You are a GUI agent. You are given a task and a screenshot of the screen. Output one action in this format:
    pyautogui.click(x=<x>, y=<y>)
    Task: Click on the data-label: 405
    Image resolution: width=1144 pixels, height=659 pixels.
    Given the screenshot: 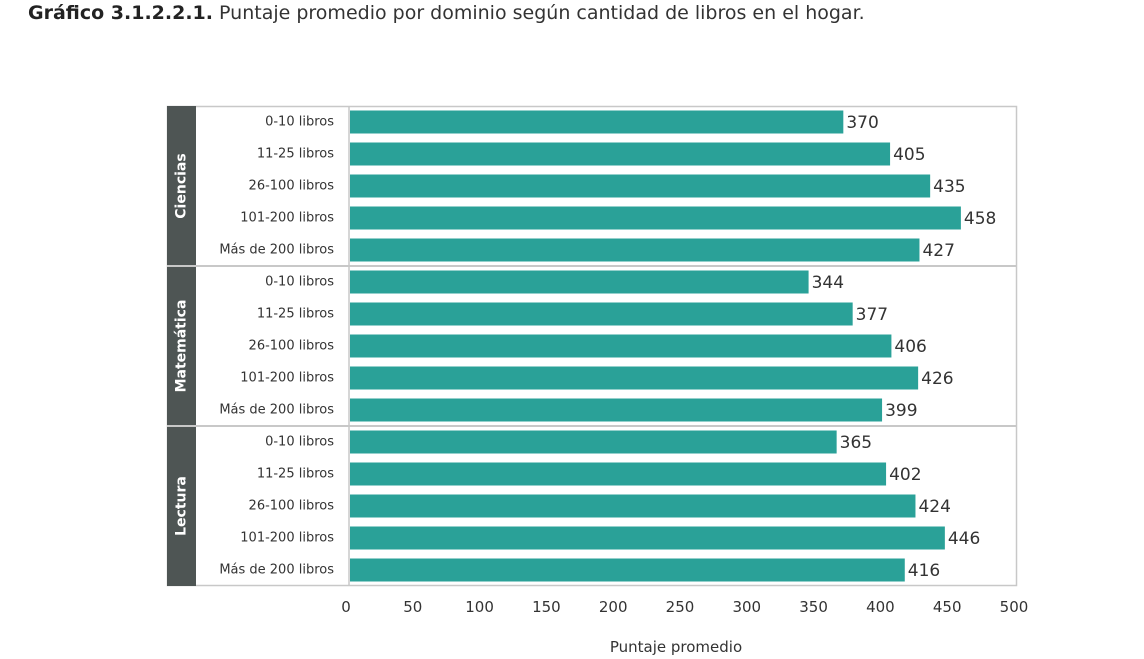 What is the action you would take?
    pyautogui.click(x=909, y=155)
    